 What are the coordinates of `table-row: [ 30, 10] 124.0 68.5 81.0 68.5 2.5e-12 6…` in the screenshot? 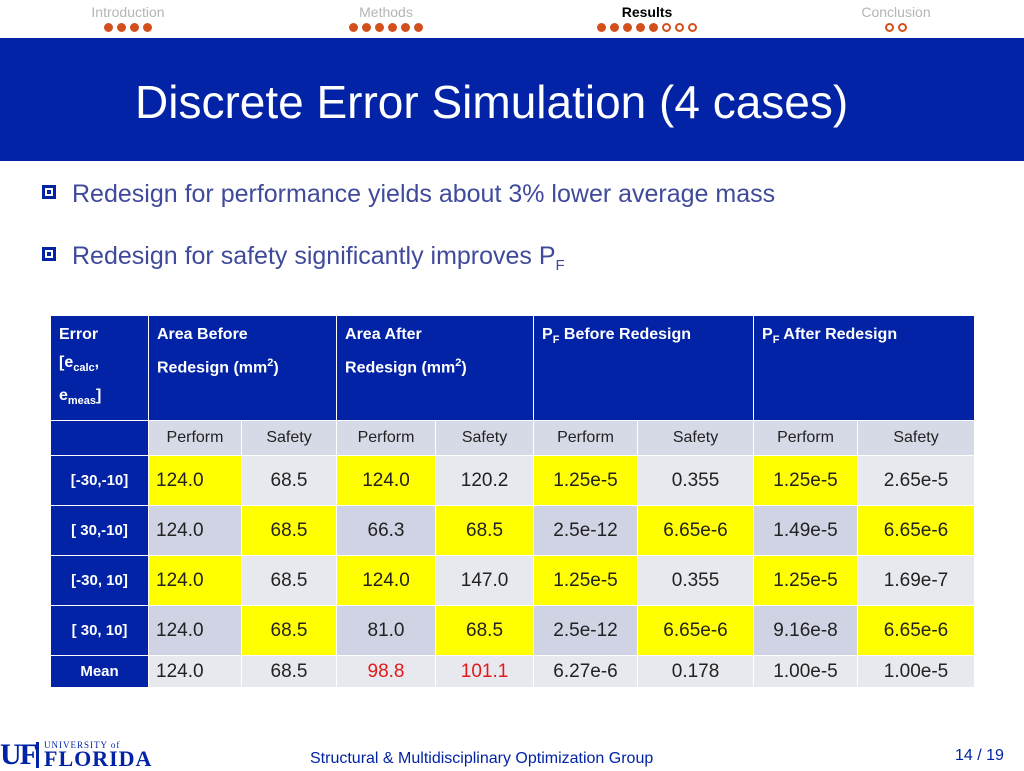 It's located at (513, 631).